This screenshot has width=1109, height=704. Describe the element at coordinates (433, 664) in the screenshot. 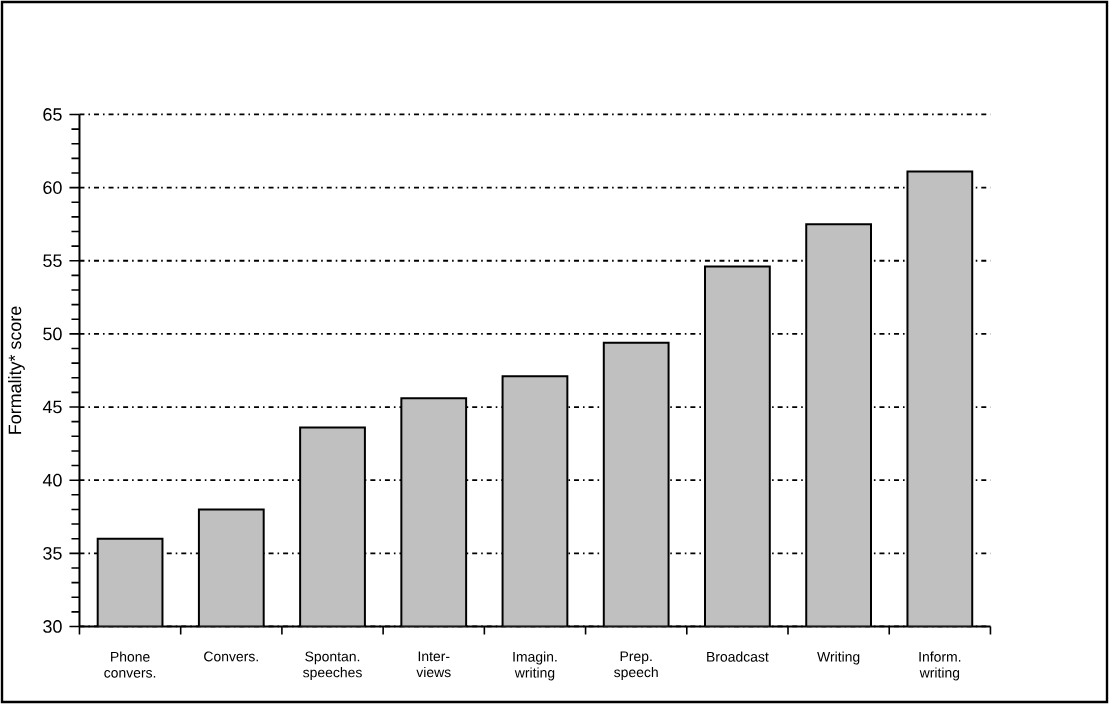

I see `x-tick-label: Inter- views` at that location.